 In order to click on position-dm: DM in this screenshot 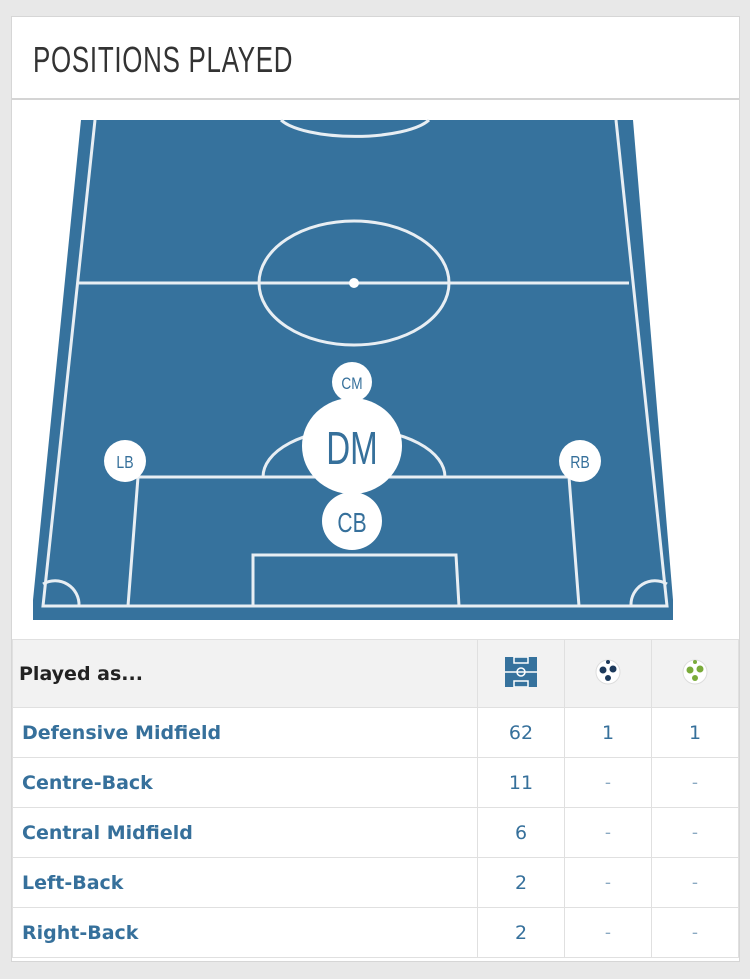, I will do `click(352, 446)`.